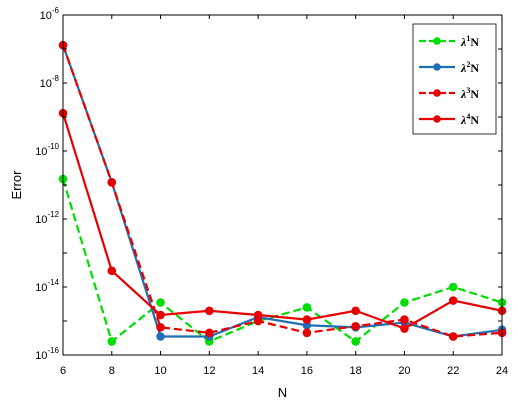 This screenshot has height=404, width=518. Describe the element at coordinates (258, 371) in the screenshot. I see `x-tick-label: 14` at that location.